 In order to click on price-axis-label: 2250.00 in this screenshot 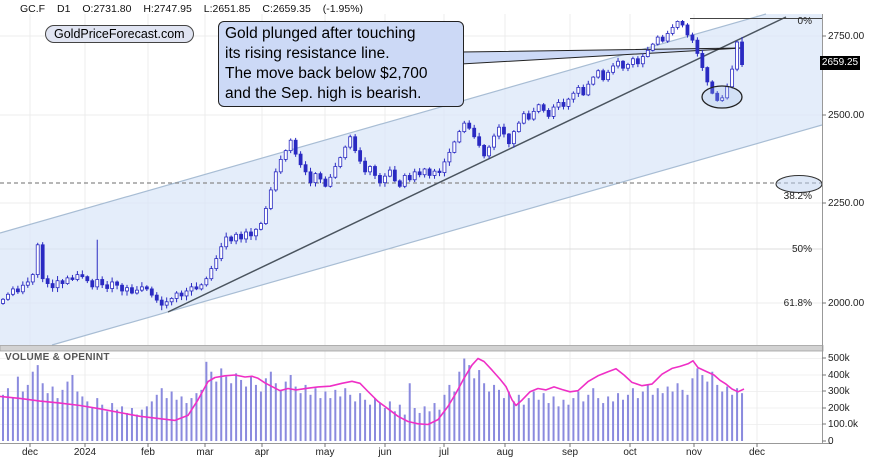, I will do `click(846, 203)`.